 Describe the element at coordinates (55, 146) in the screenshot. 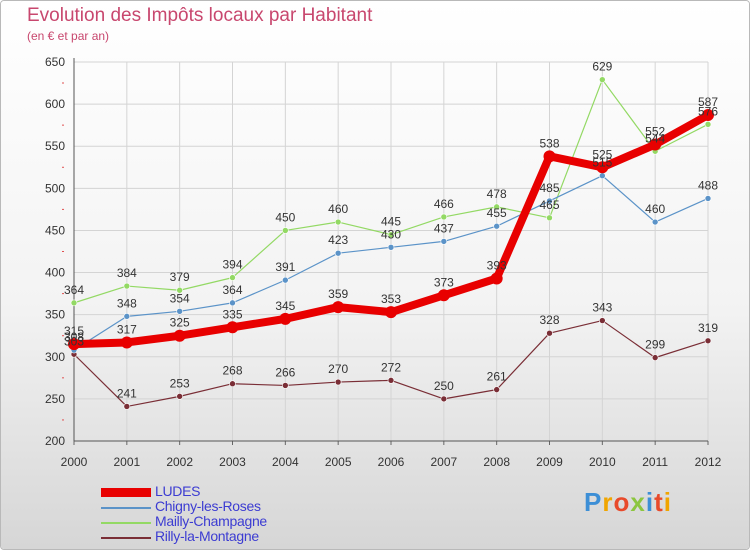

I see `y-tick-label: 550` at that location.